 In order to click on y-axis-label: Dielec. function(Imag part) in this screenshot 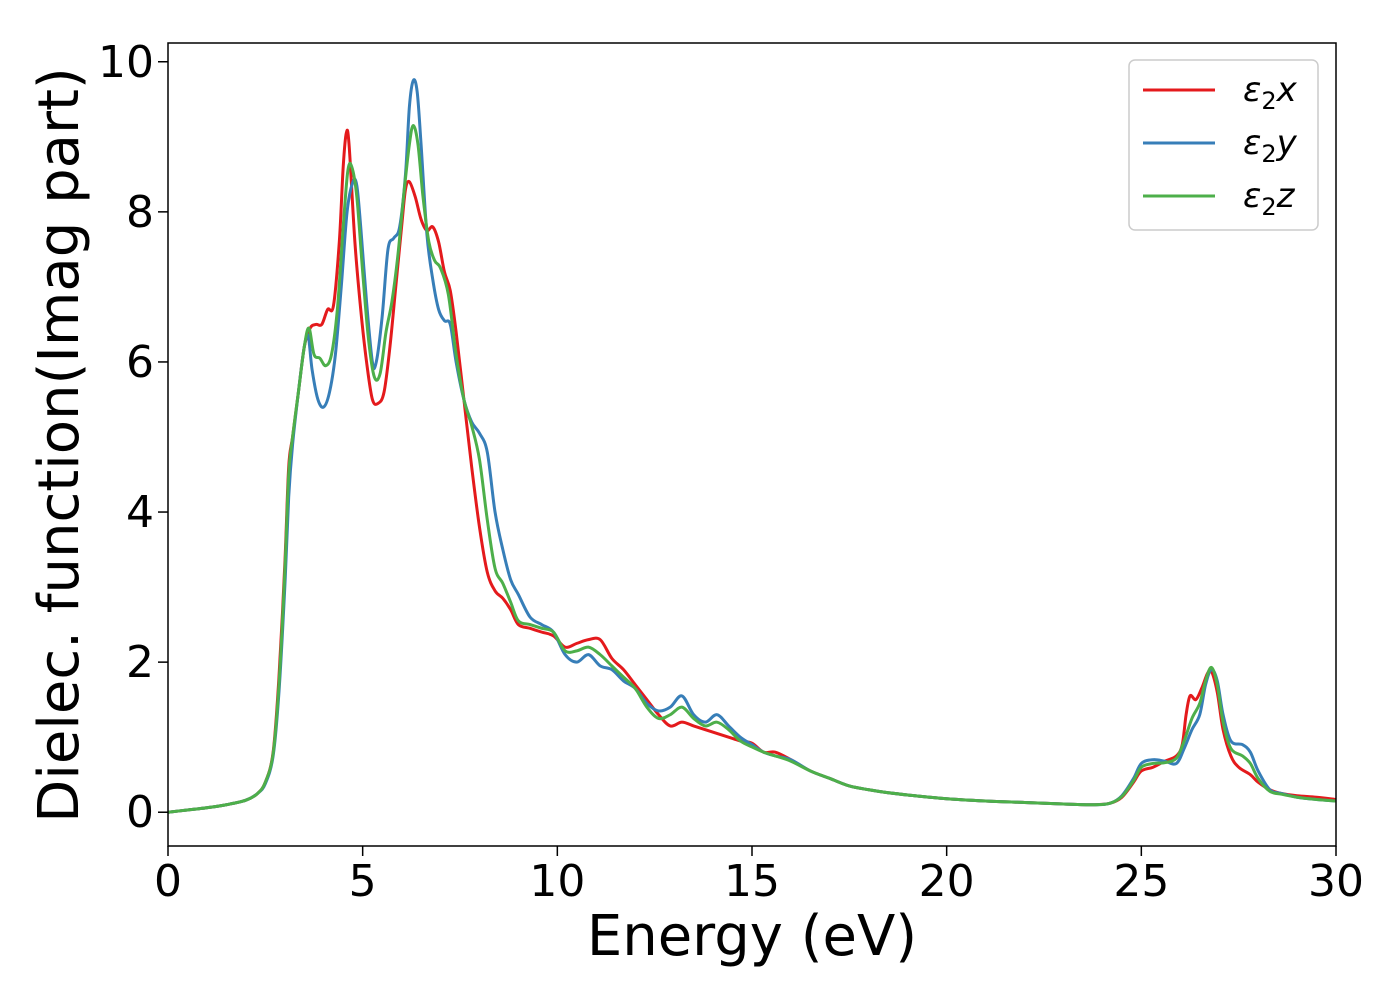, I will do `click(59, 445)`.